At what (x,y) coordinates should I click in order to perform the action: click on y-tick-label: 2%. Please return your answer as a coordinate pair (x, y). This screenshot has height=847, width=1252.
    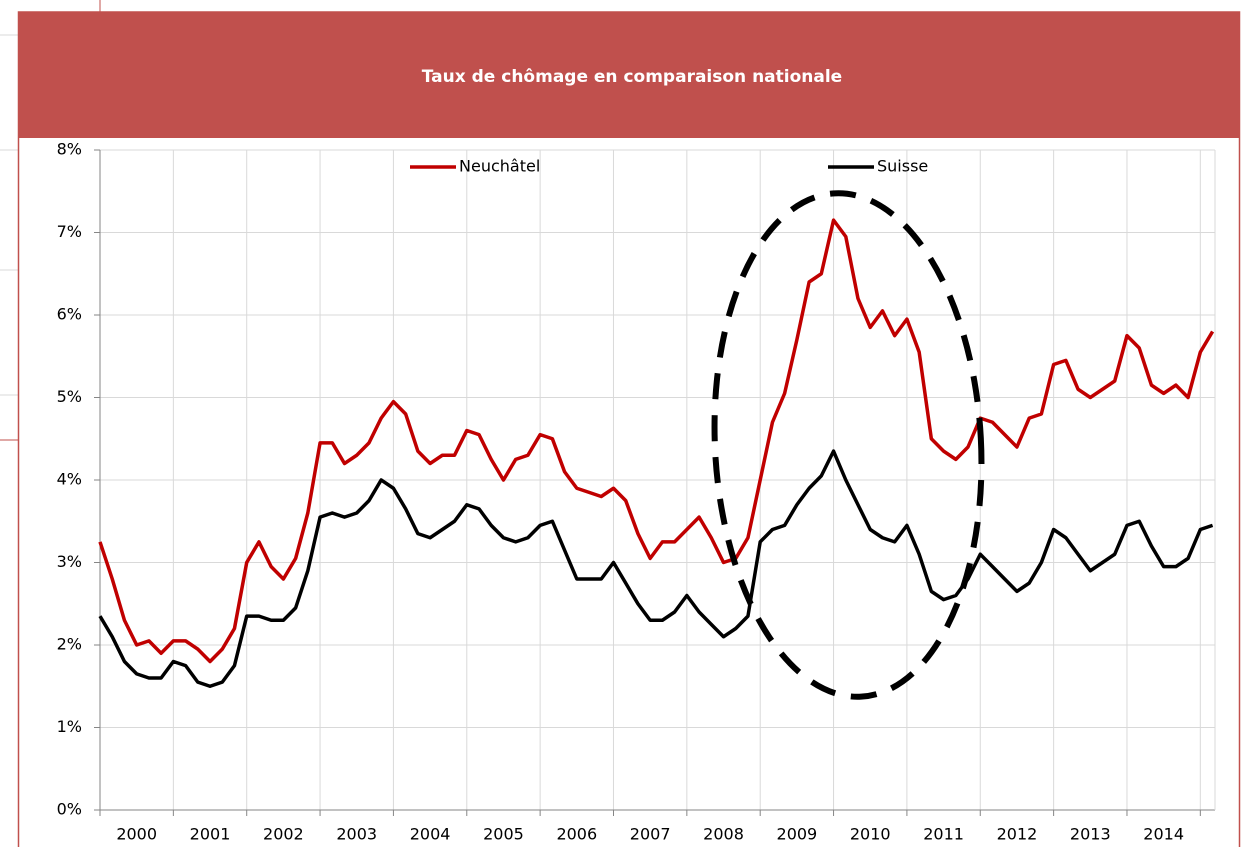
    Looking at the image, I should click on (69, 644).